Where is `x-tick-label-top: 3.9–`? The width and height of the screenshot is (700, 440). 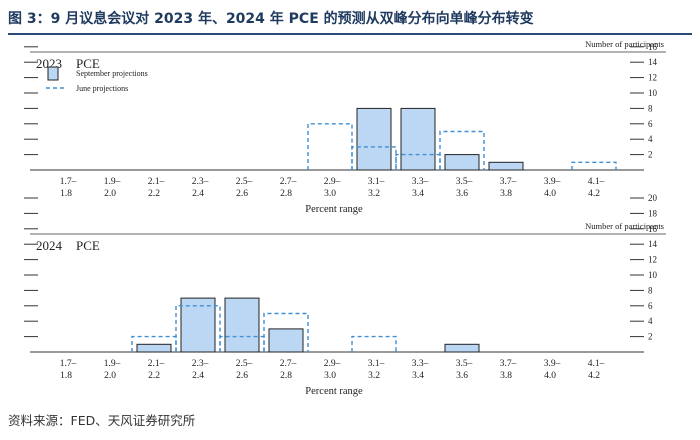 x-tick-label-top: 3.9– is located at coordinates (552, 182).